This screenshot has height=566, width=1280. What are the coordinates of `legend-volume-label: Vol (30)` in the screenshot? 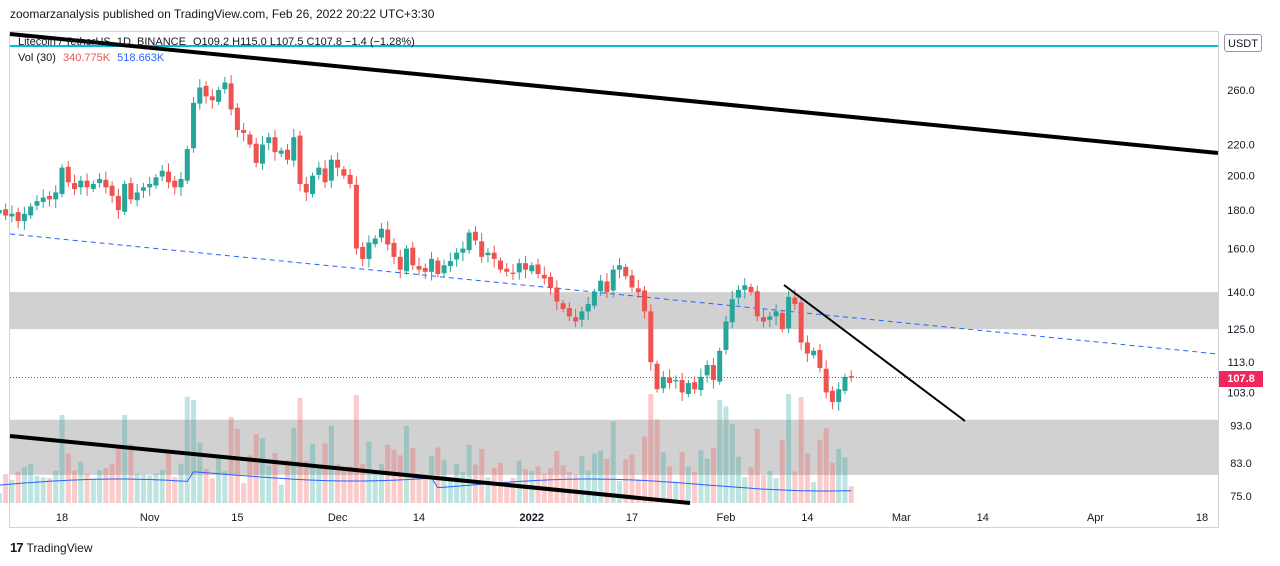 It's located at (37, 58).